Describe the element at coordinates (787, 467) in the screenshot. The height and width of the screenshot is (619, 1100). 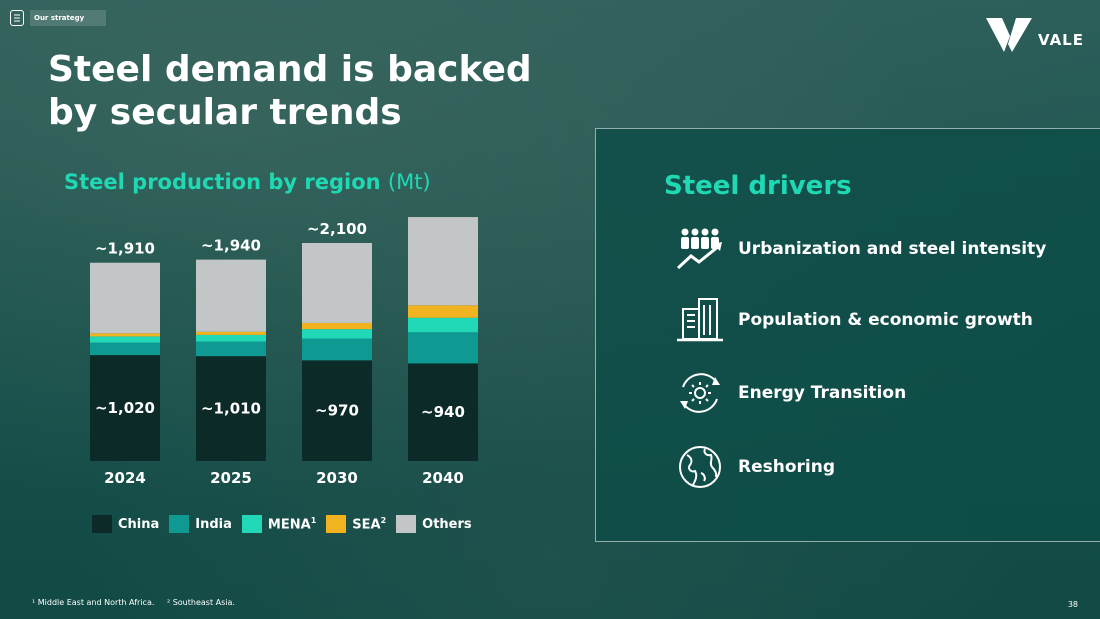
I see `driver-label-reshoring: Reshoring` at that location.